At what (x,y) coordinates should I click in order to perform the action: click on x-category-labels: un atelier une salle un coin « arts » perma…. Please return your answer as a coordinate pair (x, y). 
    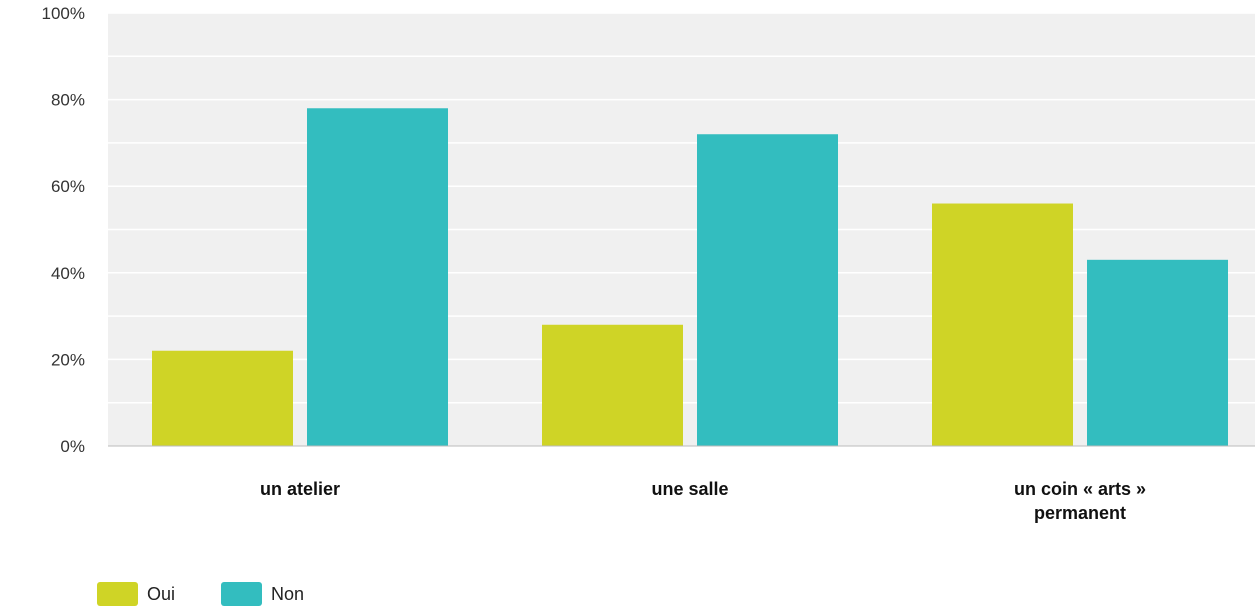
    Looking at the image, I should click on (703, 501).